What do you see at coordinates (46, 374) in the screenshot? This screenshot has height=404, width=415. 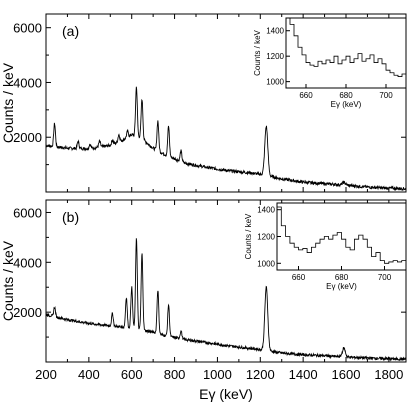 I see `x-tick-label: 200` at bounding box center [46, 374].